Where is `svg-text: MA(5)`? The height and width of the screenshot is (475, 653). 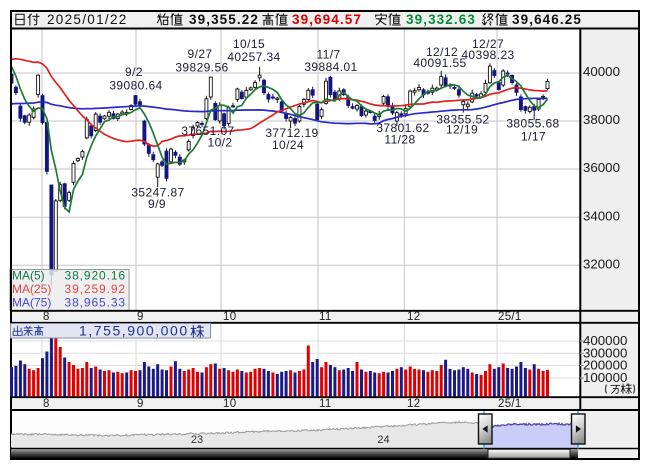 svg-text: MA(5) is located at coordinates (28, 276).